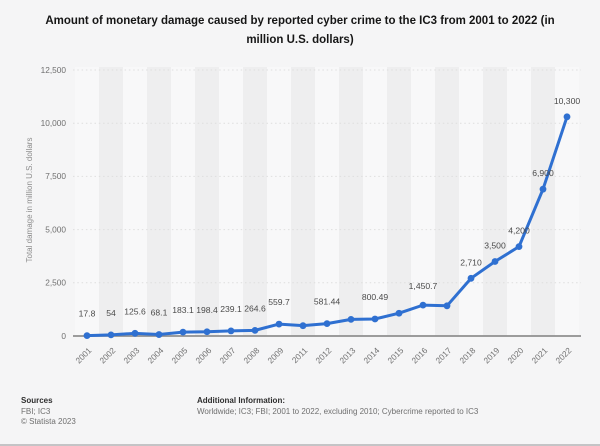 This screenshot has width=600, height=446. I want to click on x-tick-label: 2004, so click(155, 355).